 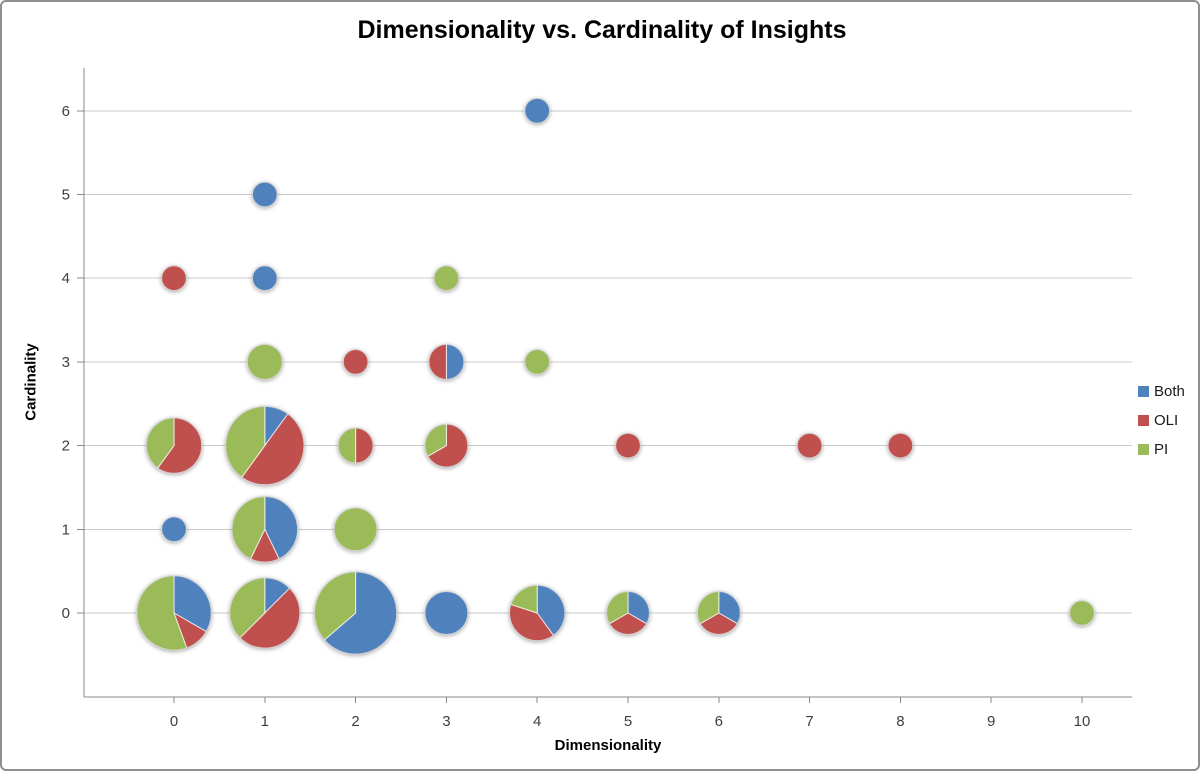 What do you see at coordinates (66, 195) in the screenshot?
I see `y-tick-label-5: 5` at bounding box center [66, 195].